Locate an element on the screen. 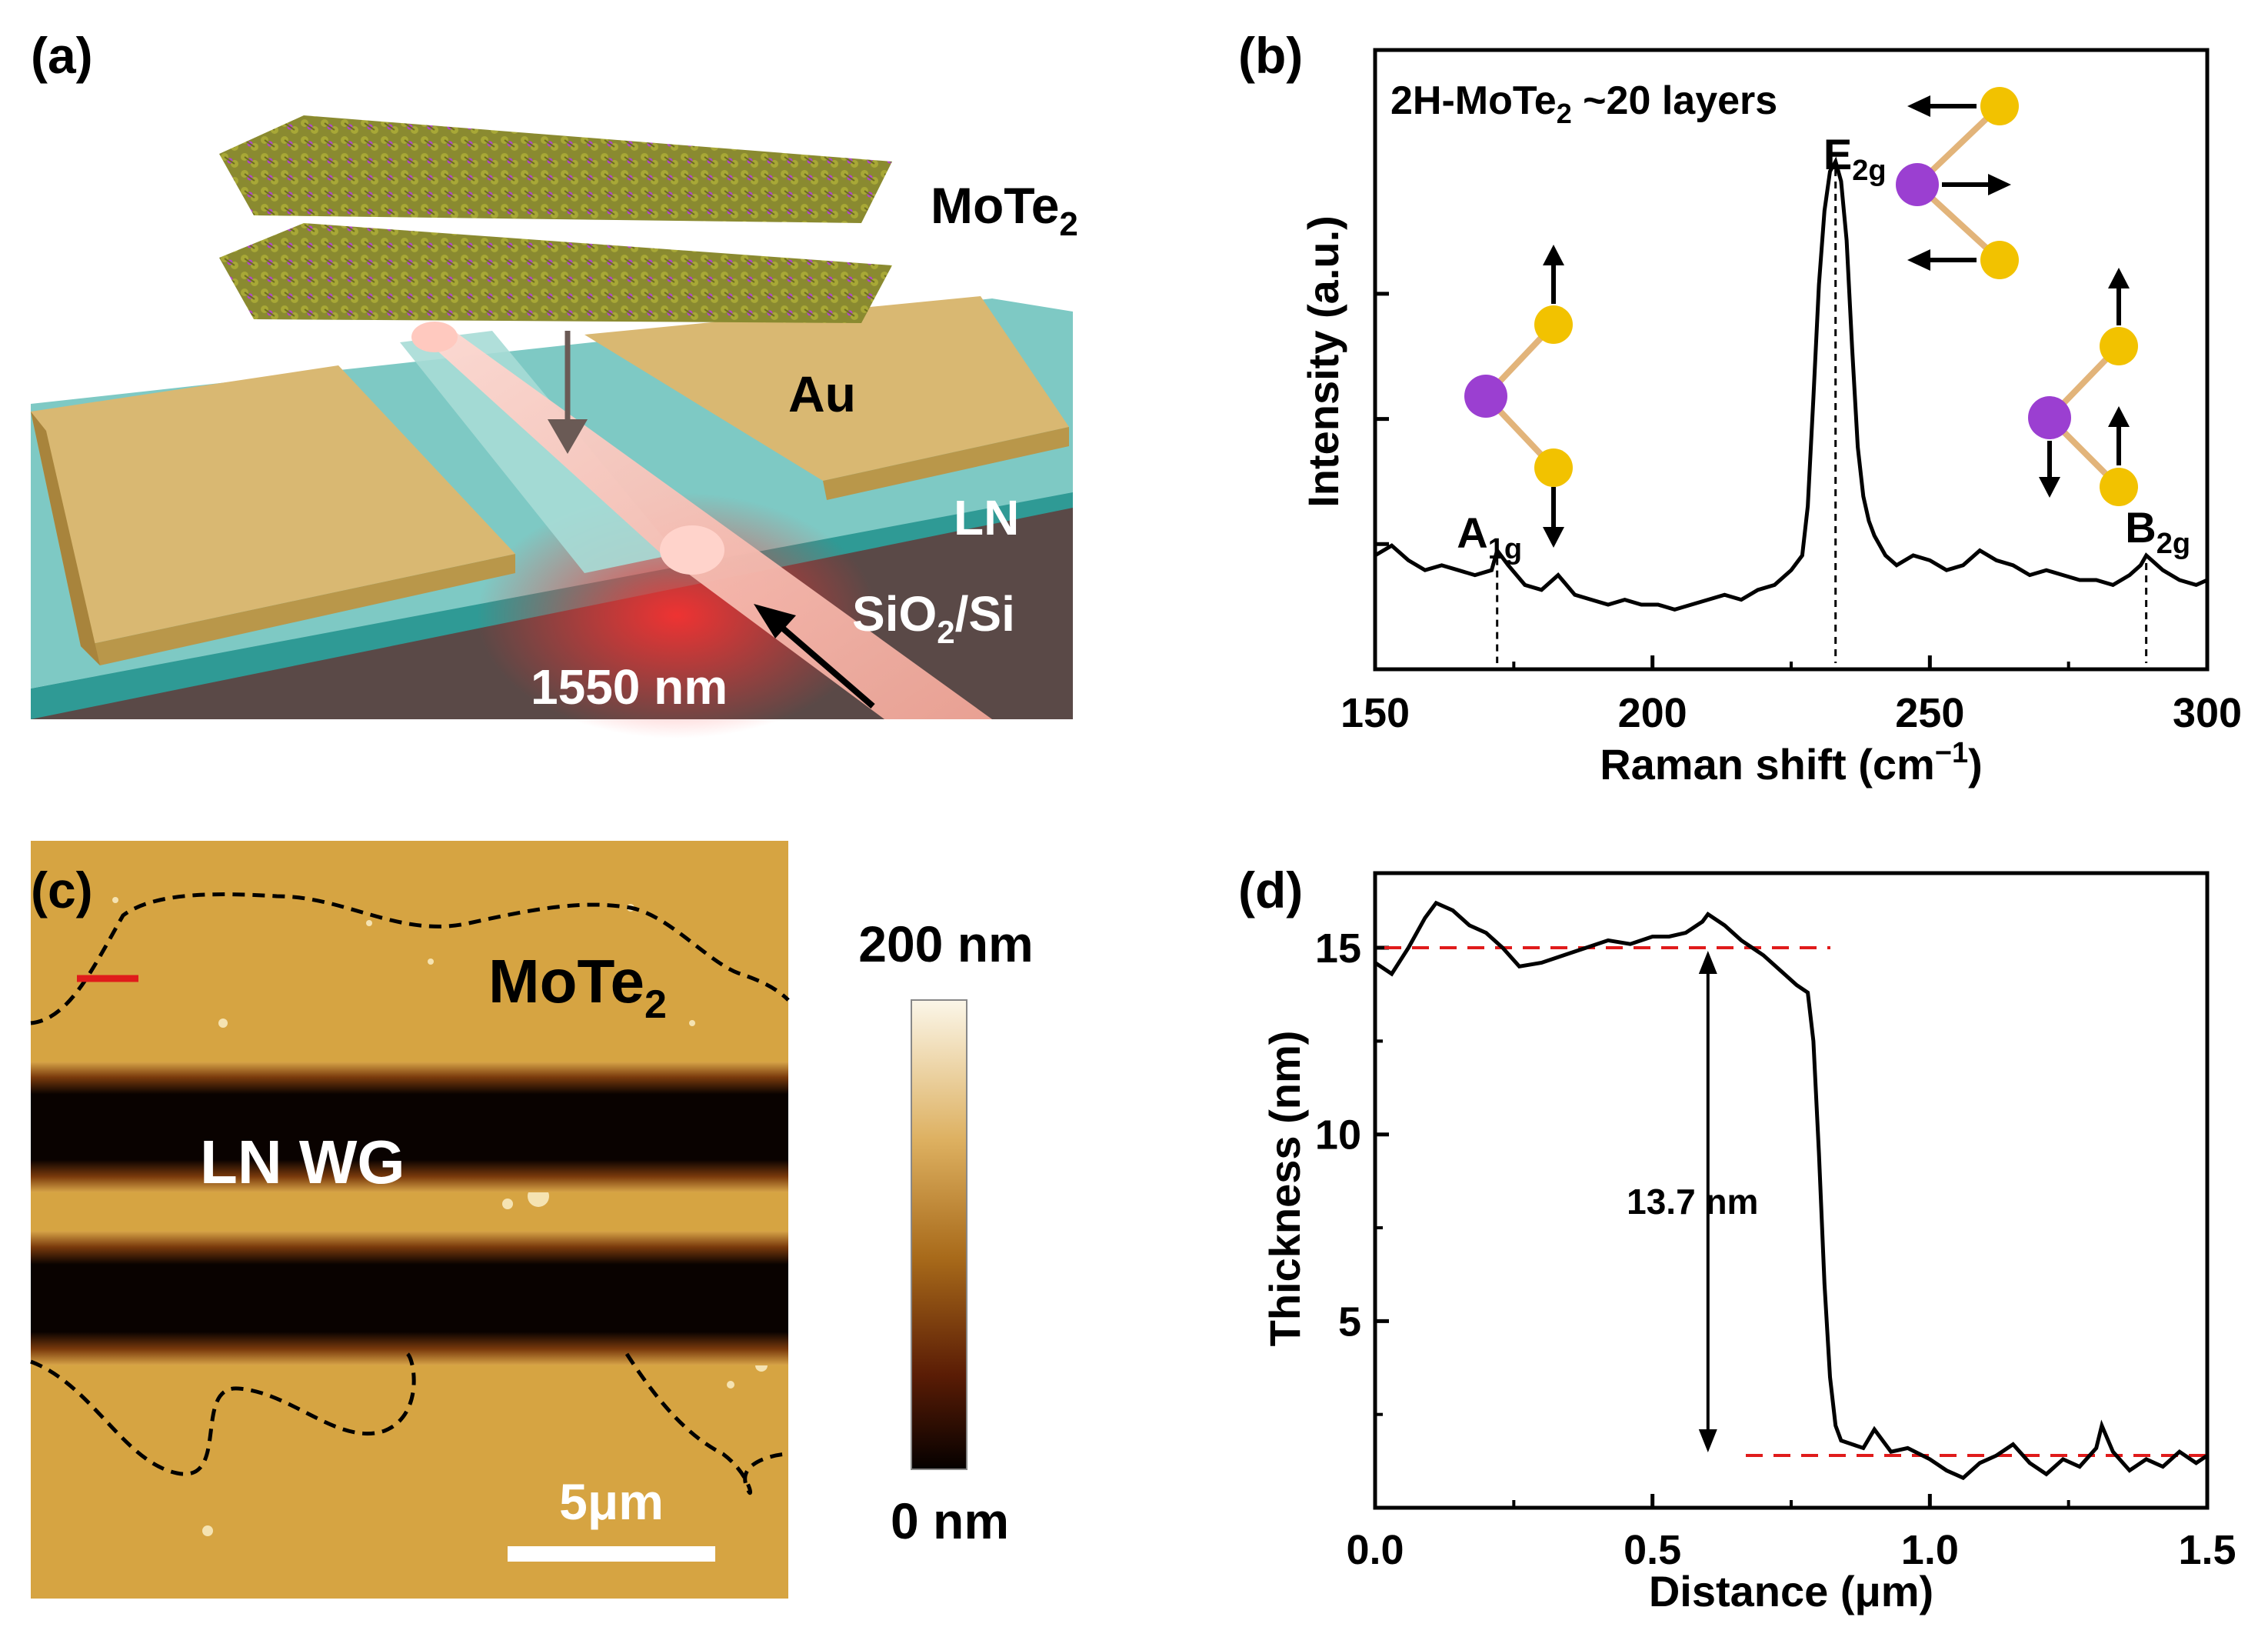 This screenshot has width=2268, height=1637. panel-label-b: (b) is located at coordinates (1270, 55).